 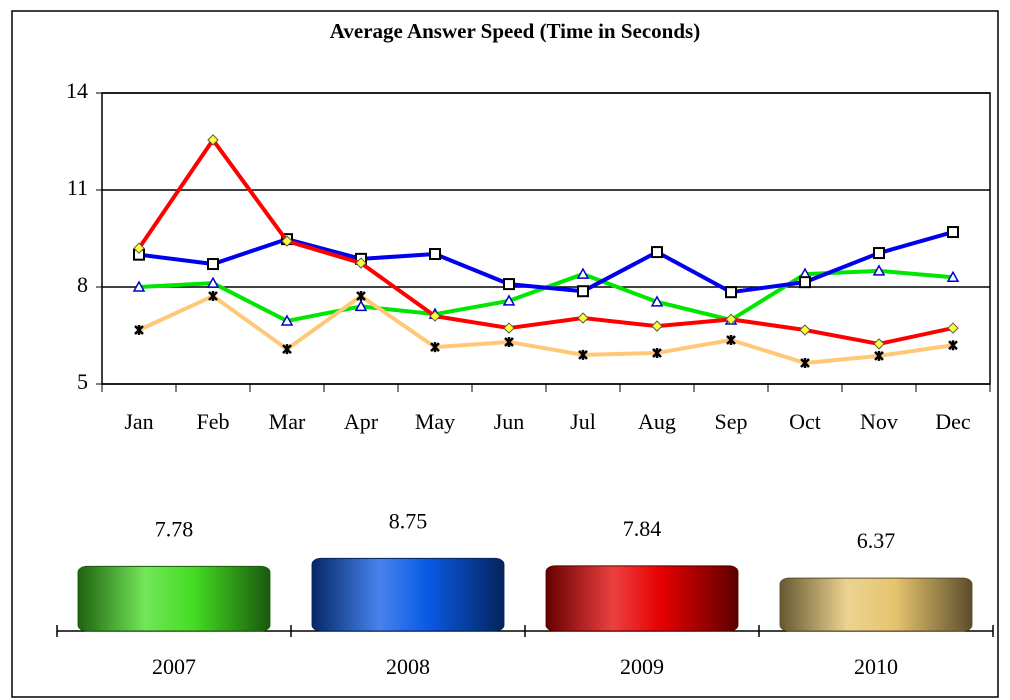 What do you see at coordinates (408, 666) in the screenshot?
I see `x-tick-label: 2008` at bounding box center [408, 666].